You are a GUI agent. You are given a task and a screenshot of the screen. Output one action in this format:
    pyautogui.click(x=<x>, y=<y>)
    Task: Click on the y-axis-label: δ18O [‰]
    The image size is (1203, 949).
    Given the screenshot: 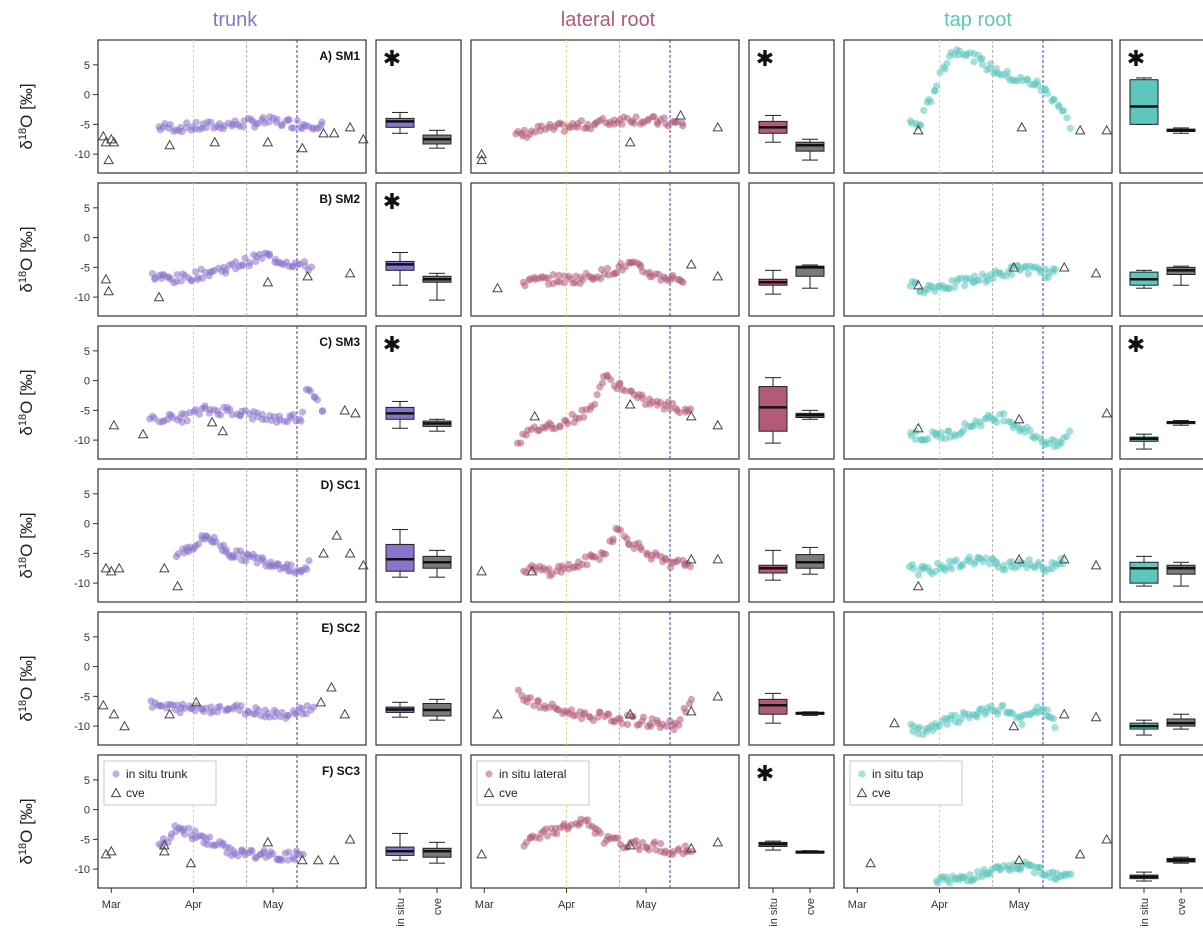 What is the action you would take?
    pyautogui.click(x=26, y=116)
    